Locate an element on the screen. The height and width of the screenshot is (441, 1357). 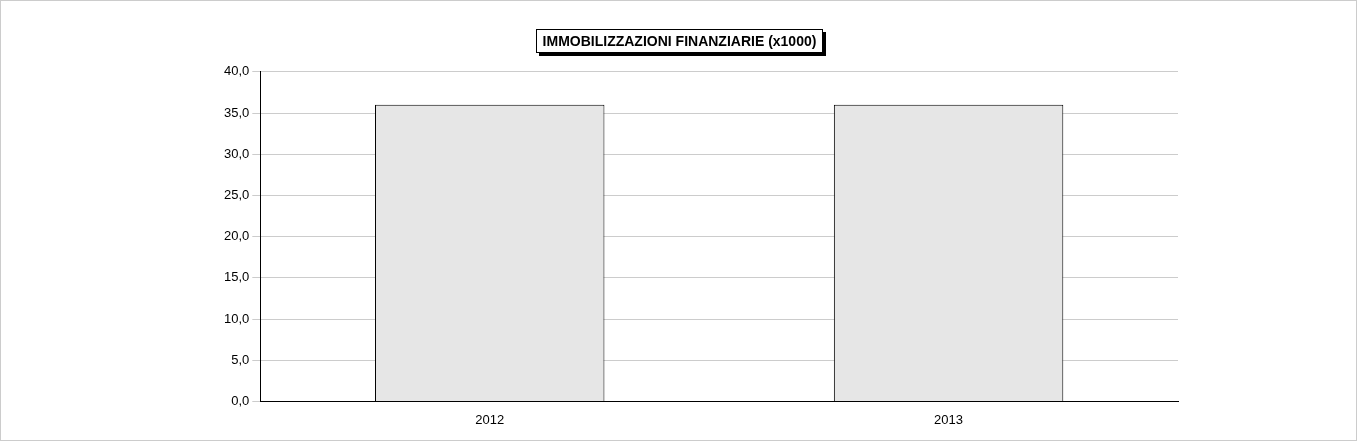
y-tick-label: 5,0 is located at coordinates (240, 359).